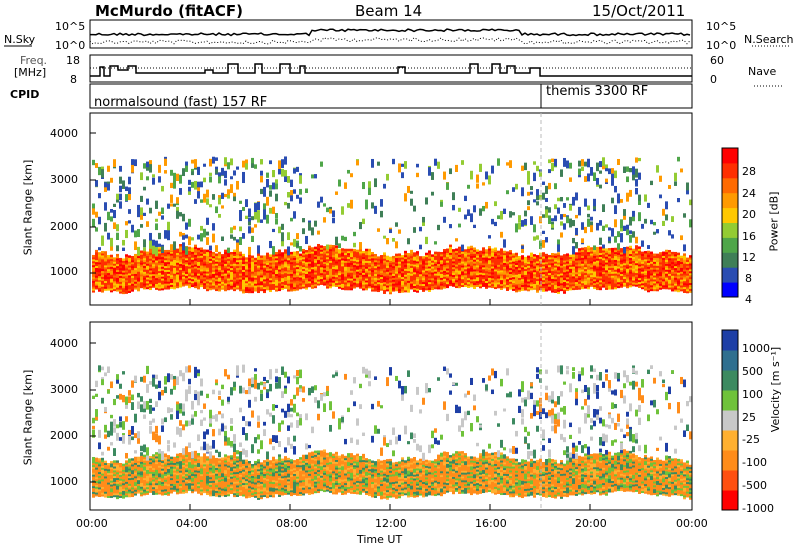 This screenshot has height=554, width=800. What do you see at coordinates (390, 32) in the screenshot?
I see `noise-sky-line` at bounding box center [390, 32].